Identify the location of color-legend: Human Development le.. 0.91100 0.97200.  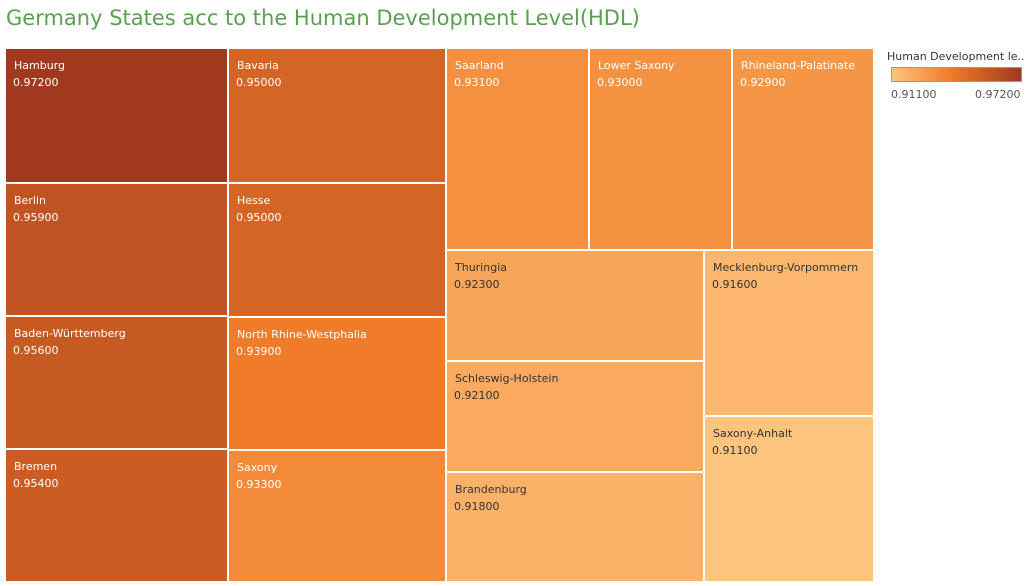
(957, 75).